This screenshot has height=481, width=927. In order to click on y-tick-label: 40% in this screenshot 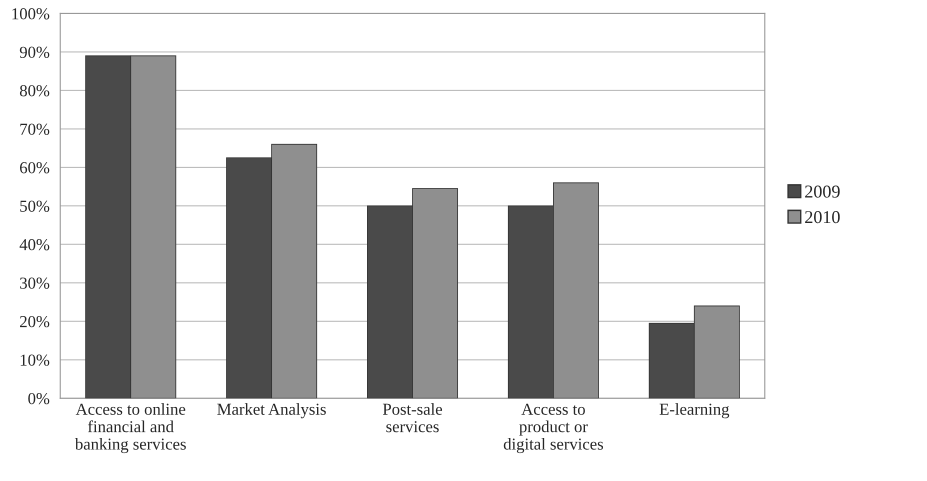, I will do `click(35, 244)`.